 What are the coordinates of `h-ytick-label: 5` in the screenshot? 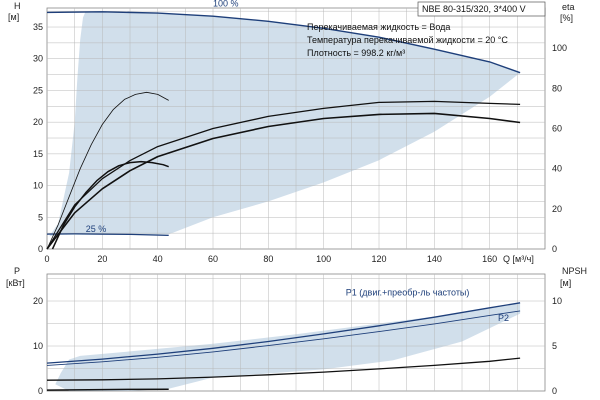 It's located at (40, 217).